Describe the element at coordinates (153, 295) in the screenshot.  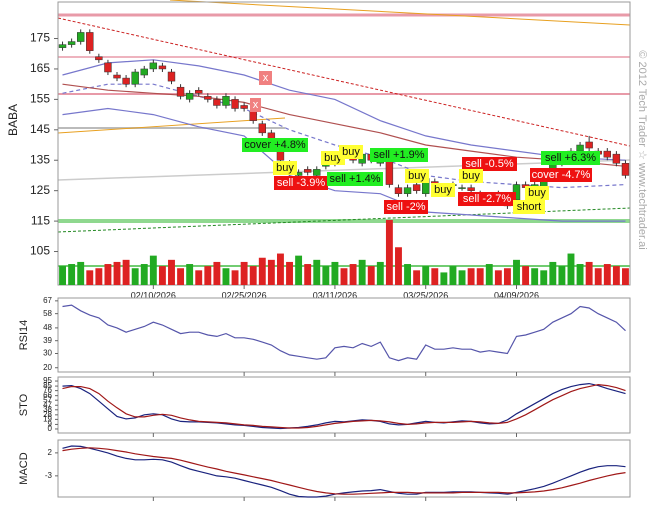
I see `x-tick-label: 02/10/2026` at that location.